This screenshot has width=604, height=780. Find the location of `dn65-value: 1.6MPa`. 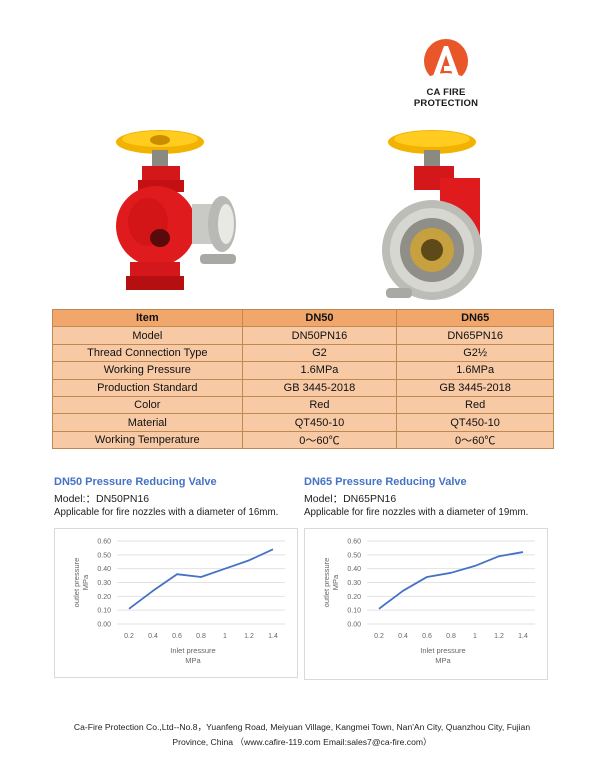

dn65-value: 1.6MPa is located at coordinates (475, 370).